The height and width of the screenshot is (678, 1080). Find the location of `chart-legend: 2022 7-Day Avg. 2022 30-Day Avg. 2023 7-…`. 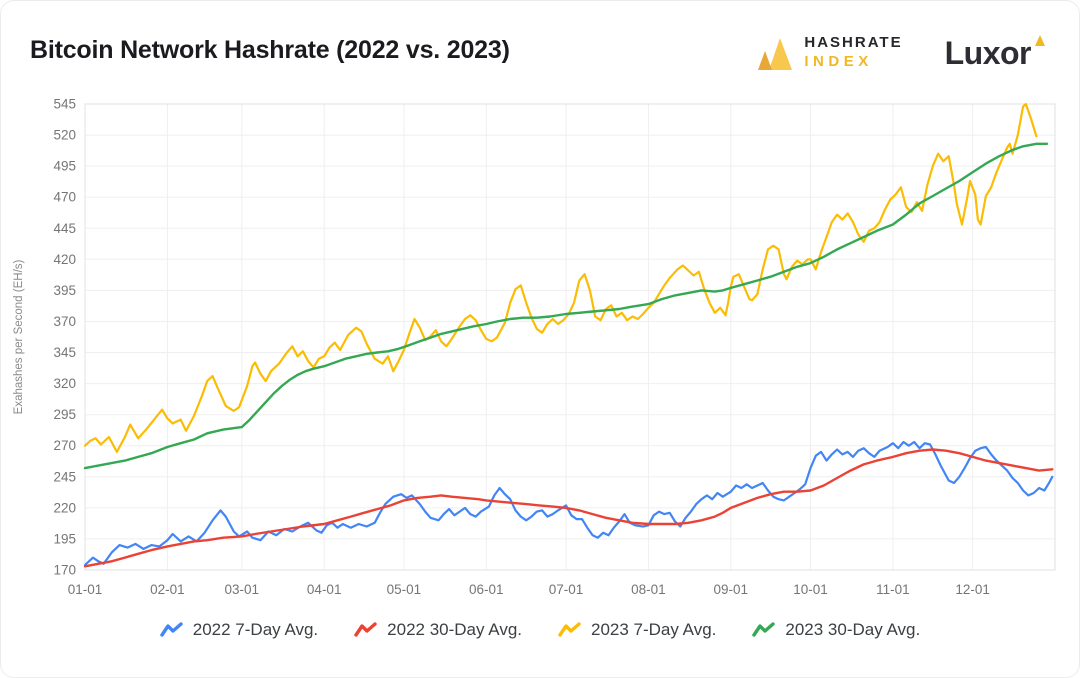

chart-legend: 2022 7-Day Avg. 2022 30-Day Avg. 2023 7-… is located at coordinates (540, 630).